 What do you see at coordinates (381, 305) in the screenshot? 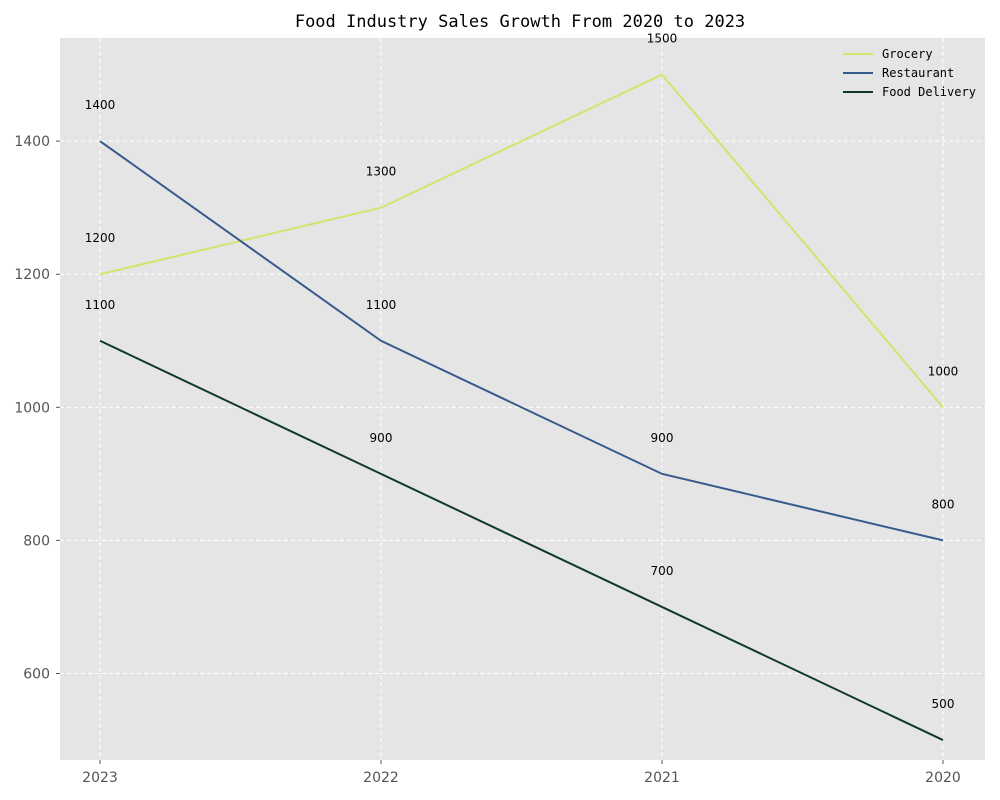
I see `data-label-restaurant: 1100` at bounding box center [381, 305].